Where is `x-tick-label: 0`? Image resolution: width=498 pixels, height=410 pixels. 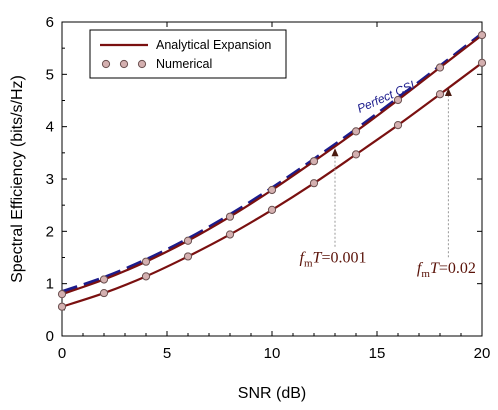 x-tick-label: 0 is located at coordinates (62, 353).